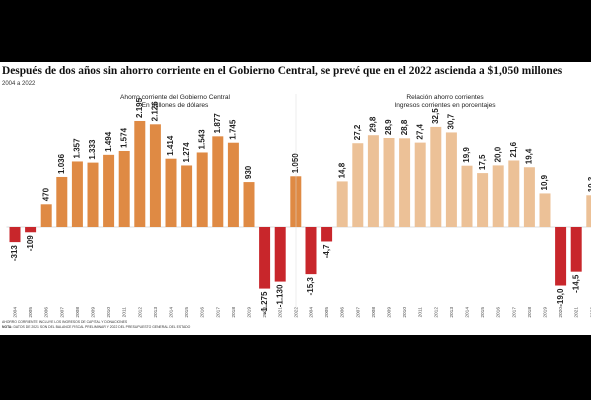 This screenshot has height=400, width=591. I want to click on right-bar-2021, so click(576, 249).